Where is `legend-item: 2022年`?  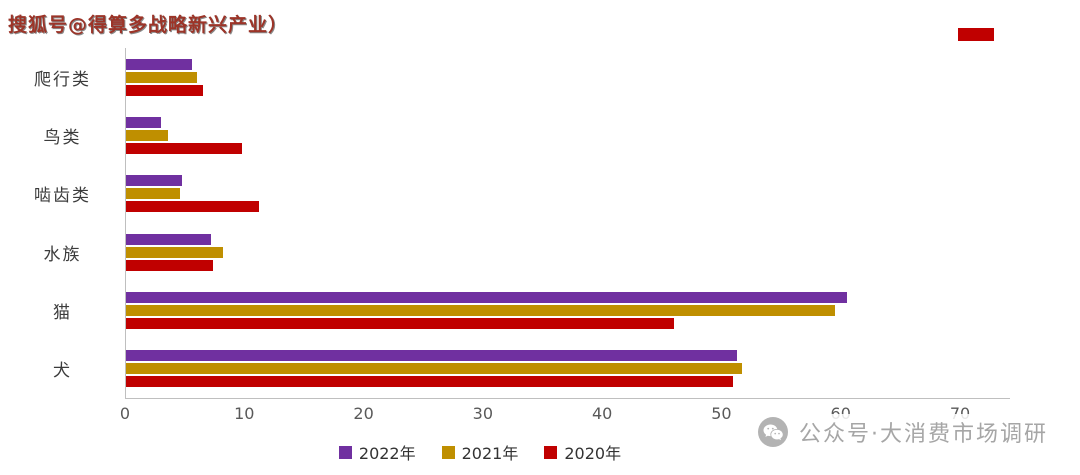
legend-item: 2022年 is located at coordinates (377, 452).